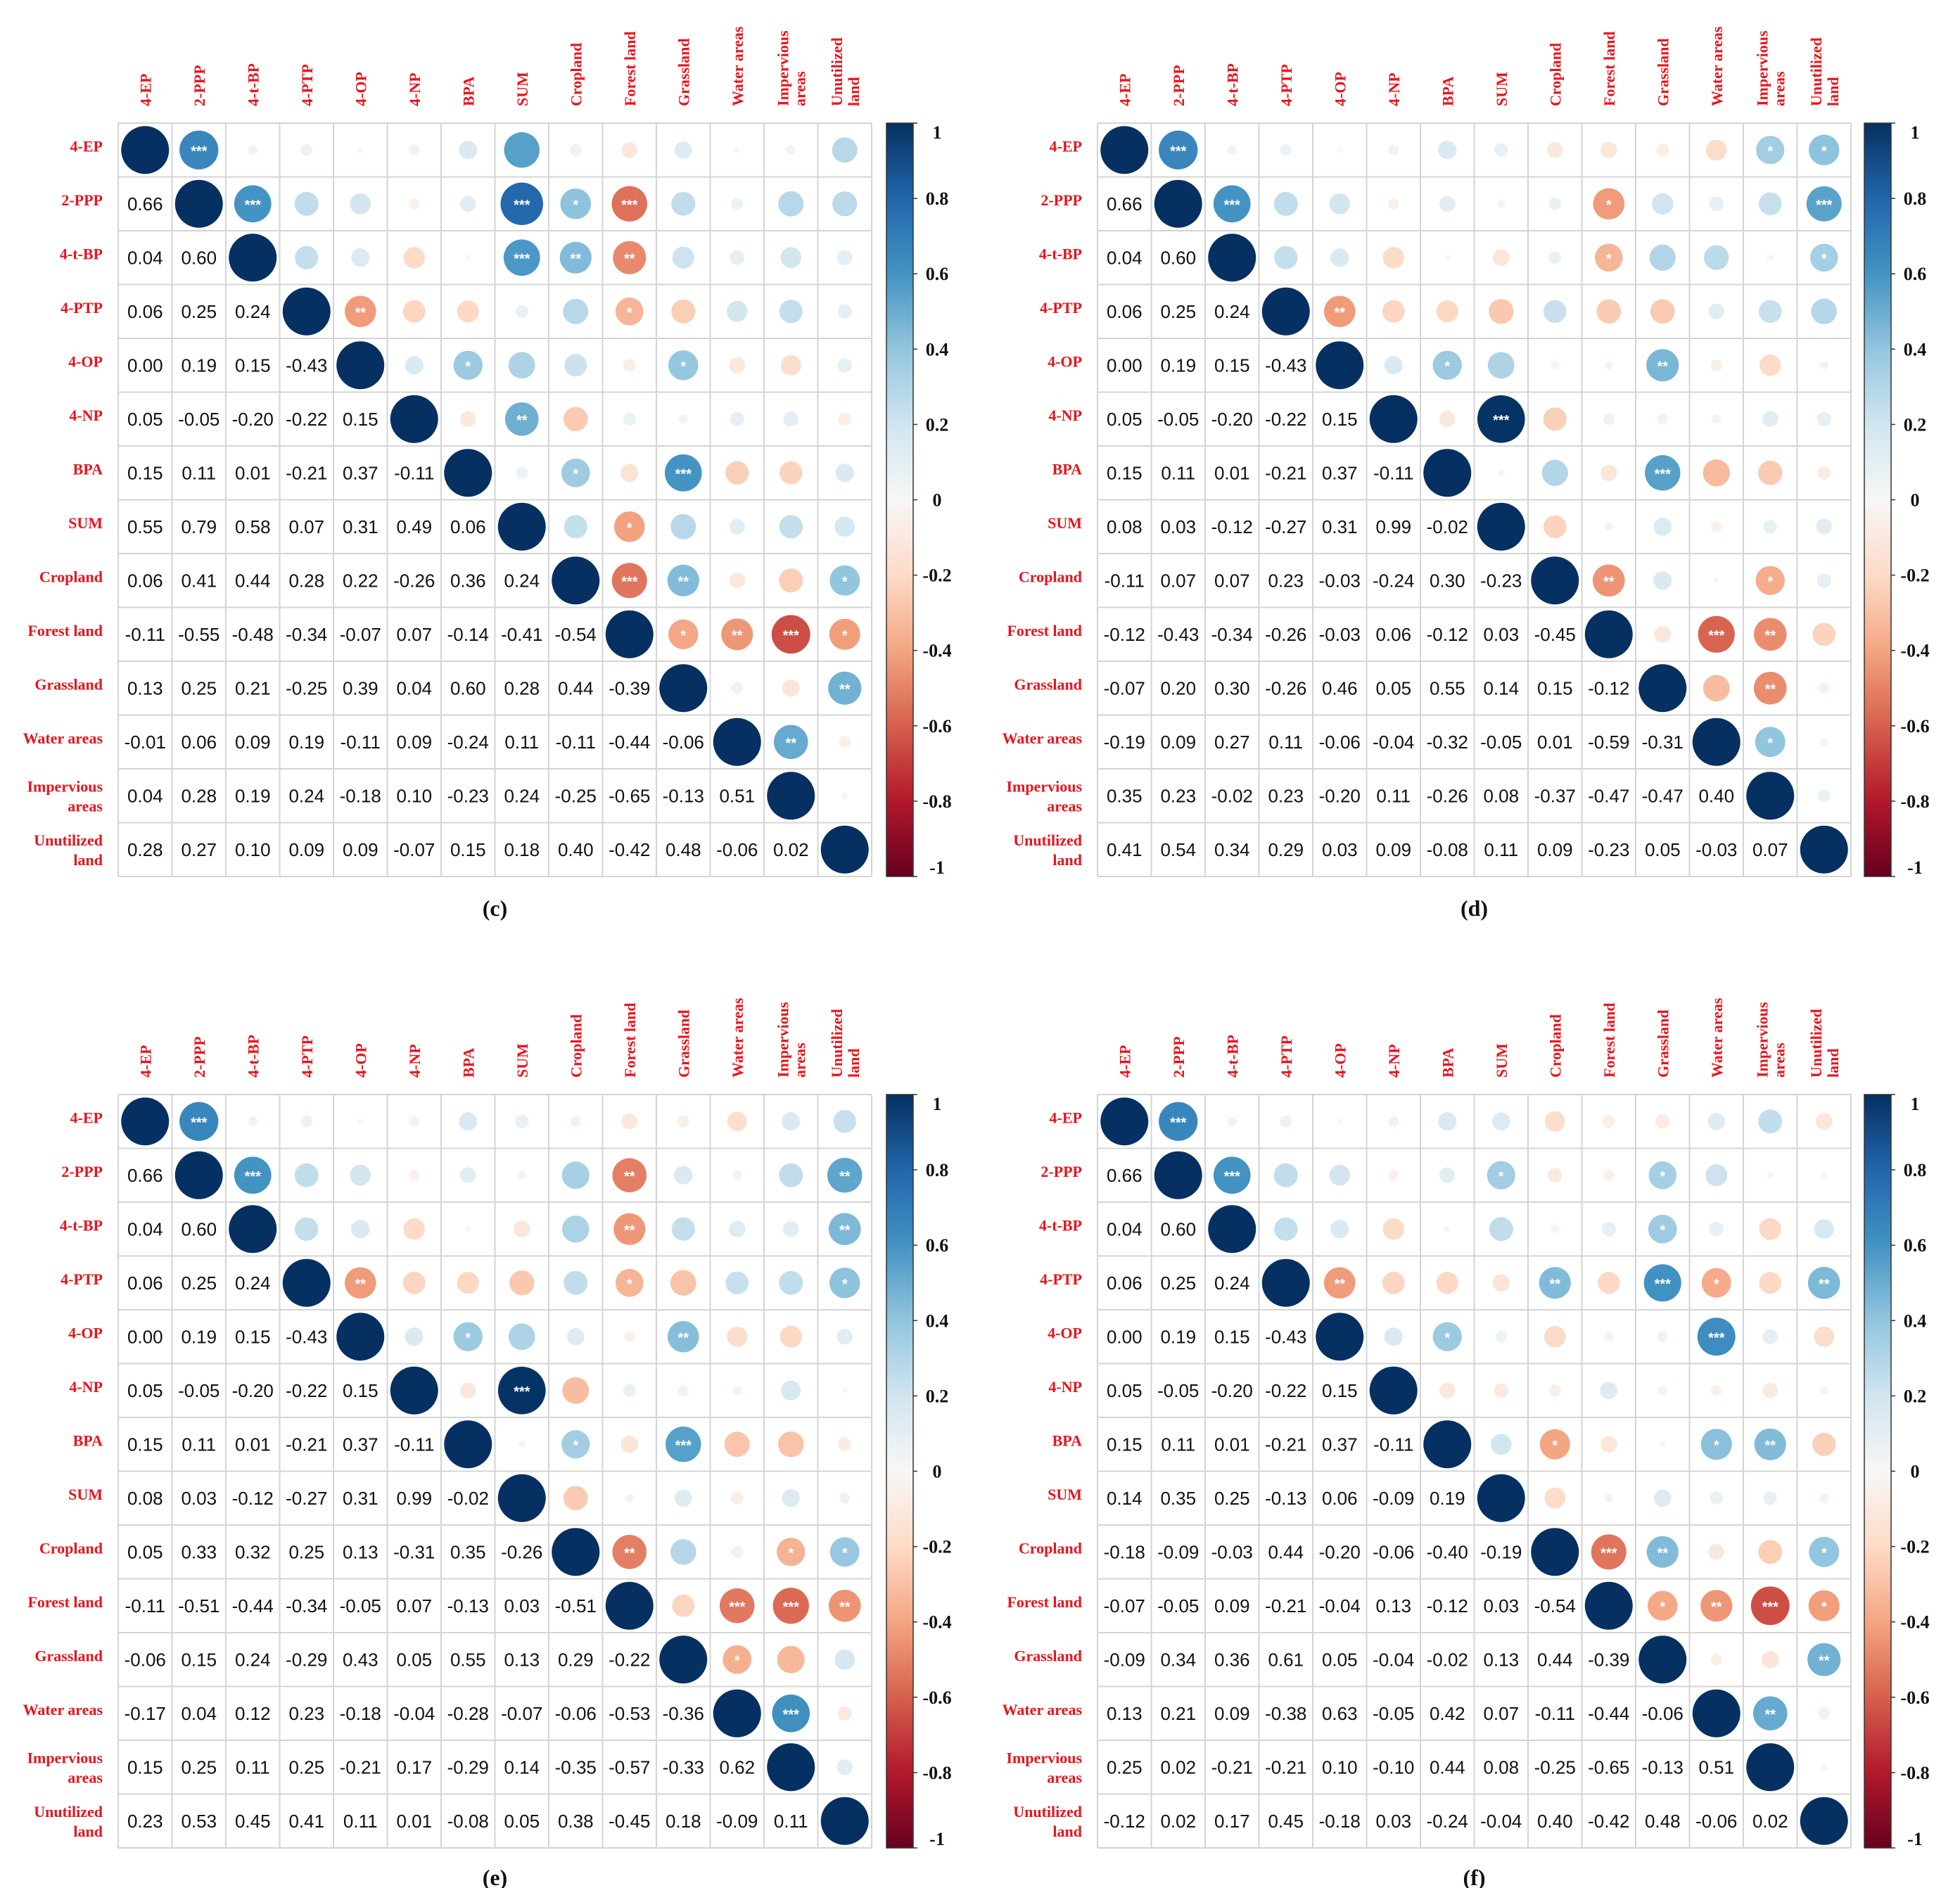  I want to click on row-label: 4-OP, so click(85, 361).